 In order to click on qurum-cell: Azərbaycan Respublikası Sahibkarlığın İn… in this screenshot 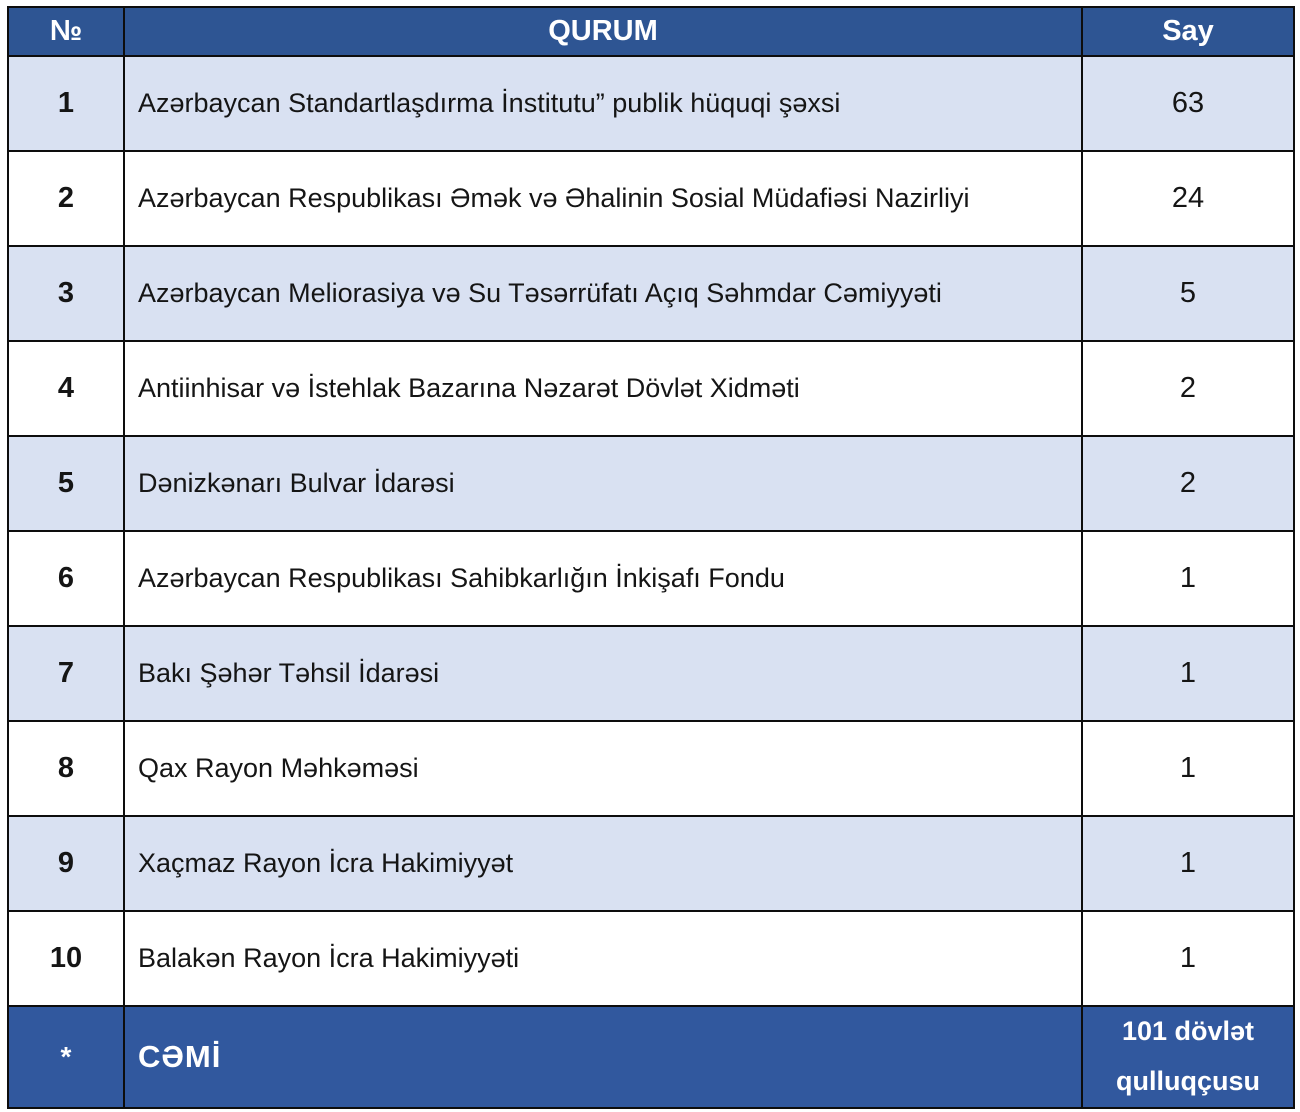, I will do `click(603, 578)`.